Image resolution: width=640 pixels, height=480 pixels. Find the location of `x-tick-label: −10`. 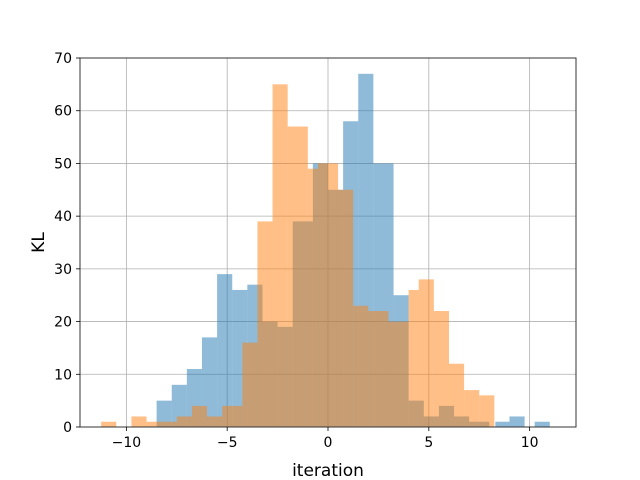

x-tick-label: −10 is located at coordinates (127, 443).